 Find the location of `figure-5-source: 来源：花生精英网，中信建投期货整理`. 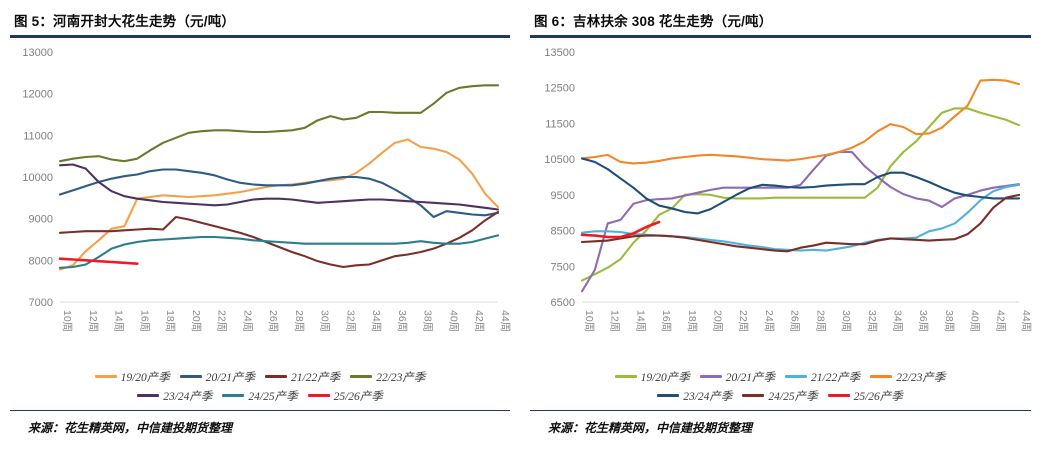

figure-5-source: 来源：花生精英网，中信建投期货整理 is located at coordinates (130, 427).